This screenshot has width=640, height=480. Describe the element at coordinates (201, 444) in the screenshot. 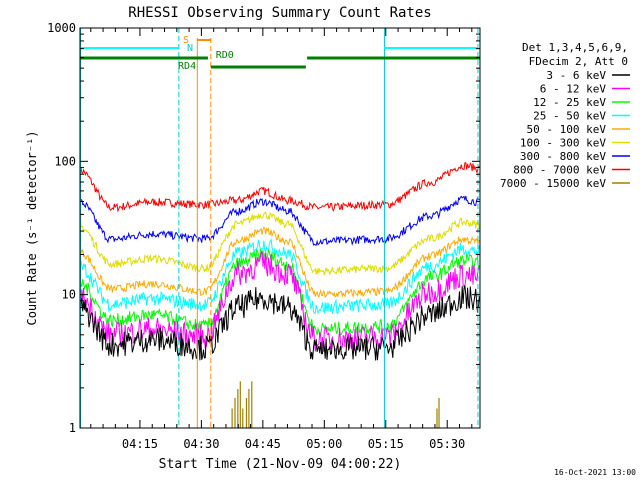

I see `x-tick-label: 04:30` at that location.